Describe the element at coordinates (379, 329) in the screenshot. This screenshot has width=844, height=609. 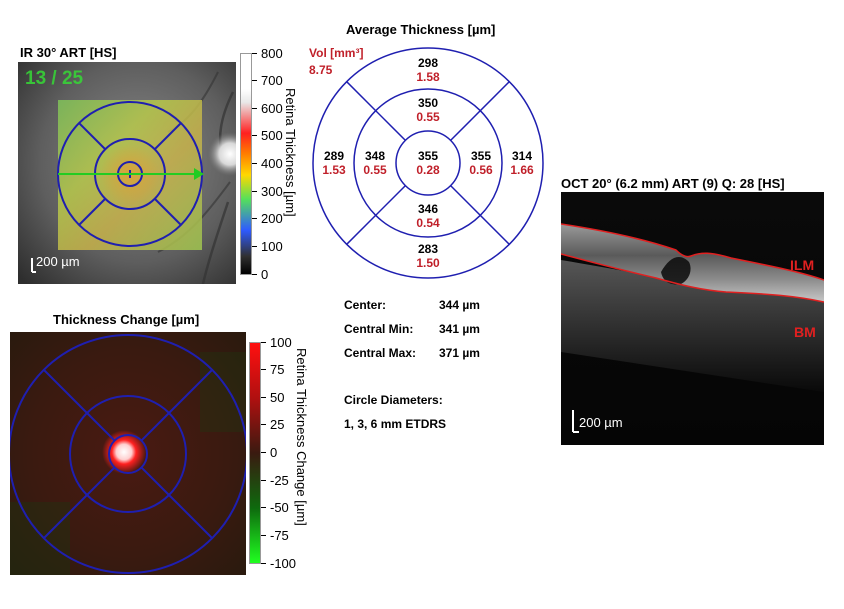
I see `central-min-label: Central Min:` at that location.